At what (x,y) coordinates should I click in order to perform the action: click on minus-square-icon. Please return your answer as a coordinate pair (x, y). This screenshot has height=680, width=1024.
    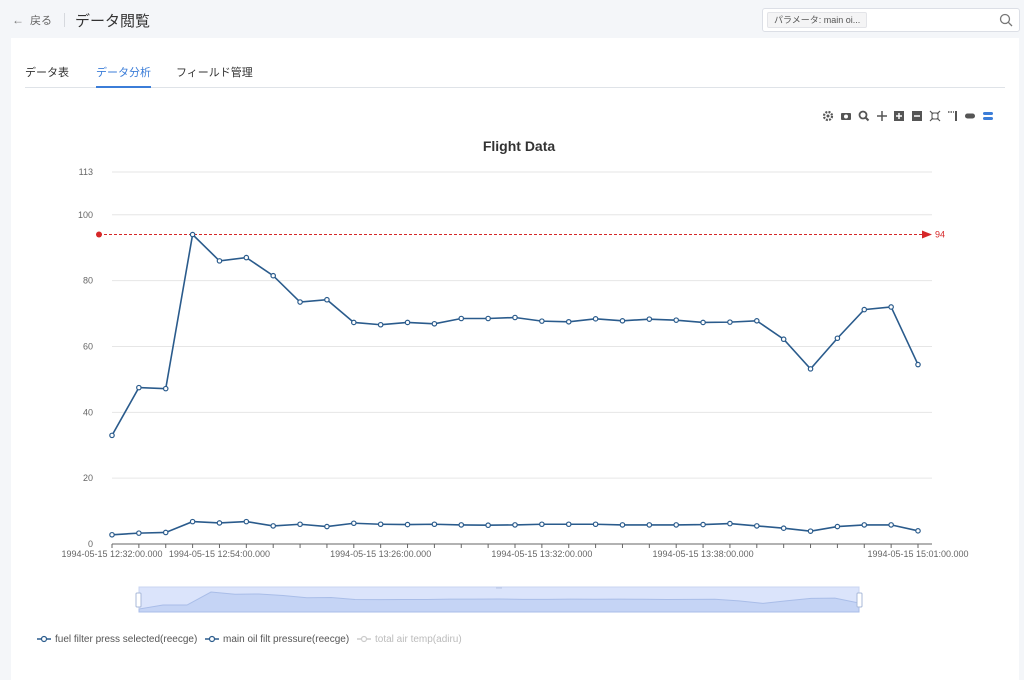
    Looking at the image, I should click on (917, 116).